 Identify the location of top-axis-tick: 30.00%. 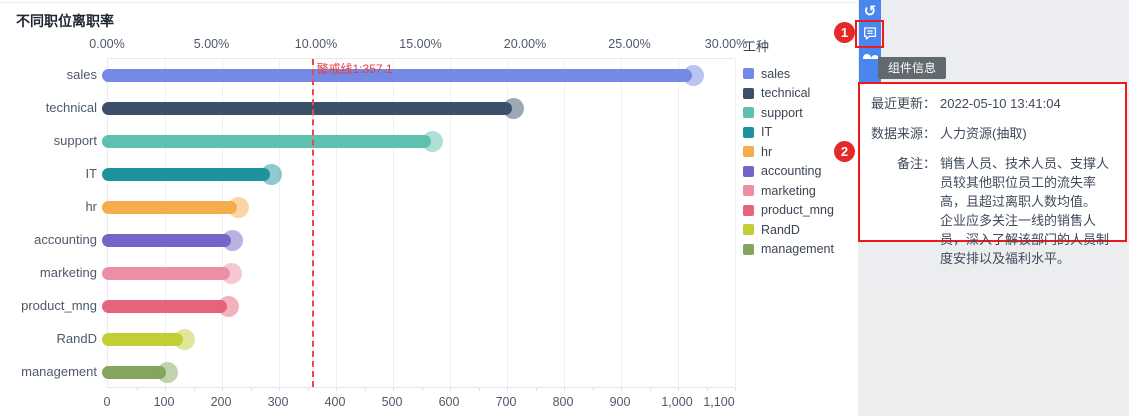
(726, 44).